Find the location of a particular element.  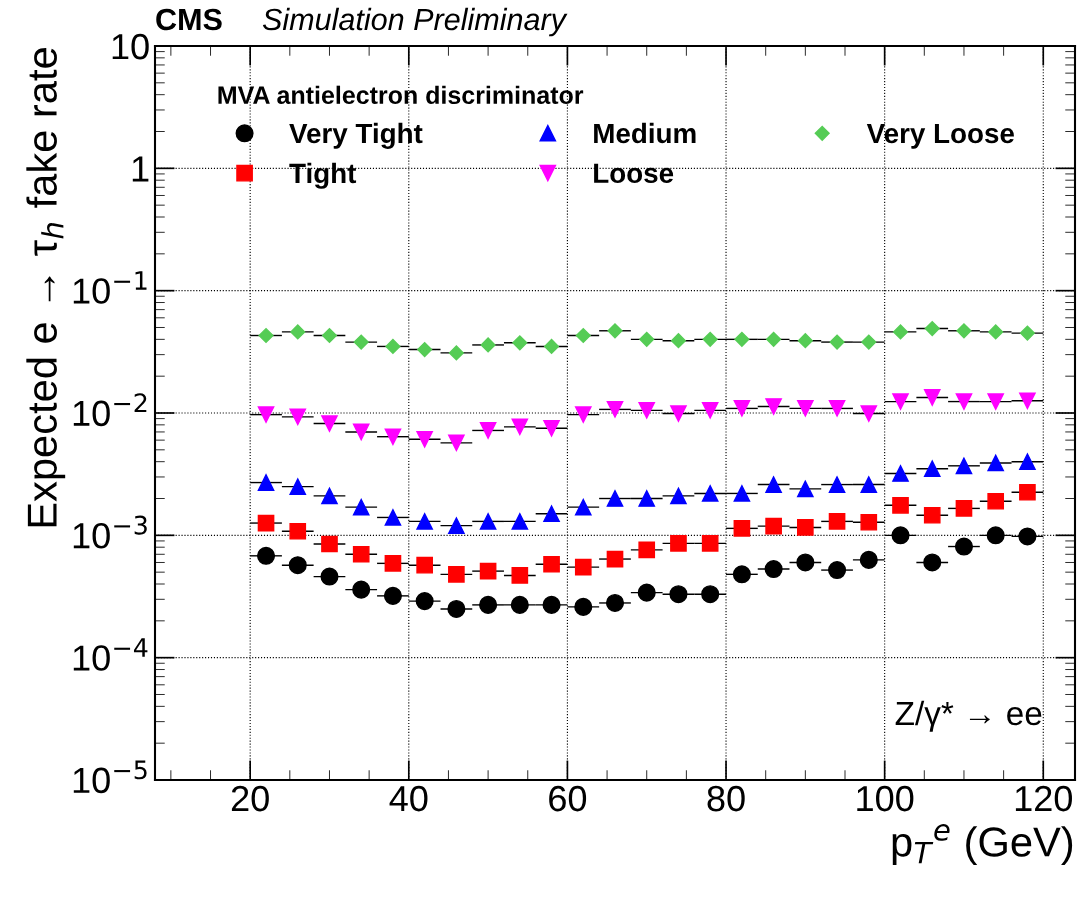

x-tick-label: 80 is located at coordinates (726, 798).